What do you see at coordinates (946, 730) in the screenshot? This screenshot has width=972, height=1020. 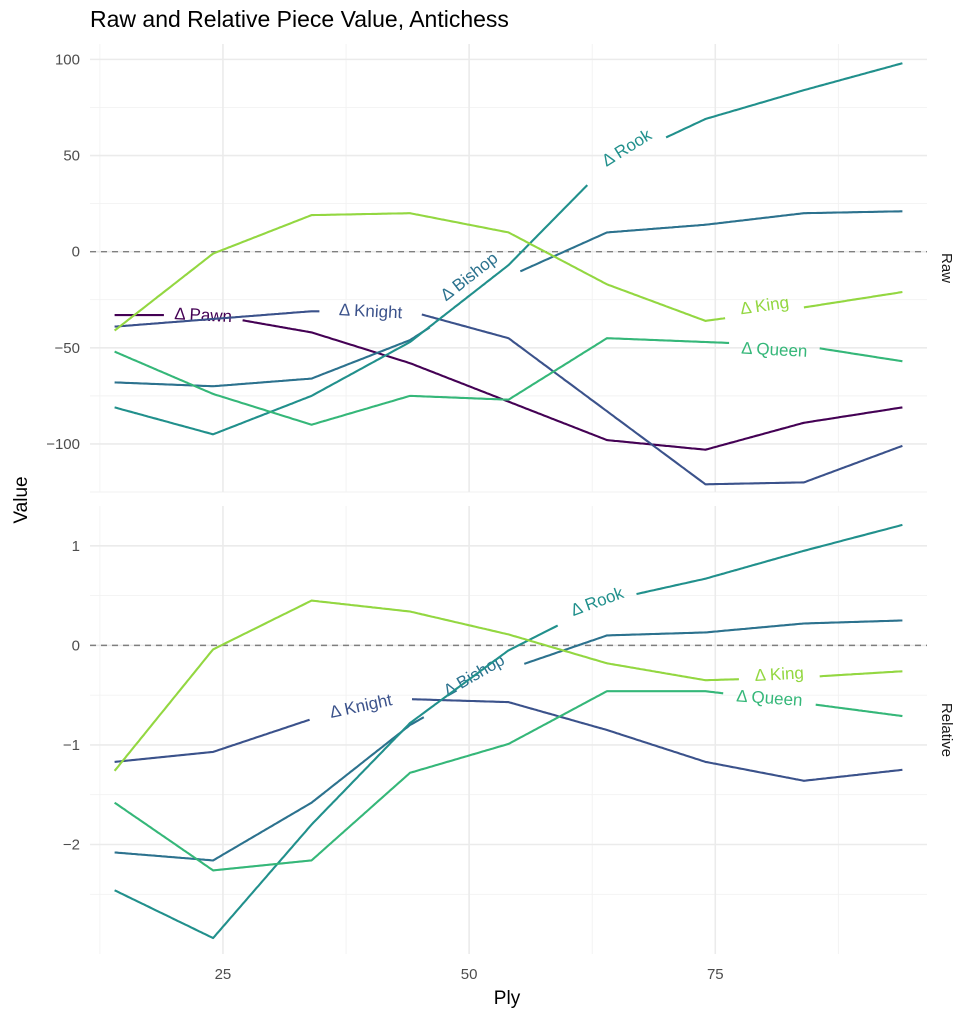 I see `strip-label-relative: Relative` at bounding box center [946, 730].